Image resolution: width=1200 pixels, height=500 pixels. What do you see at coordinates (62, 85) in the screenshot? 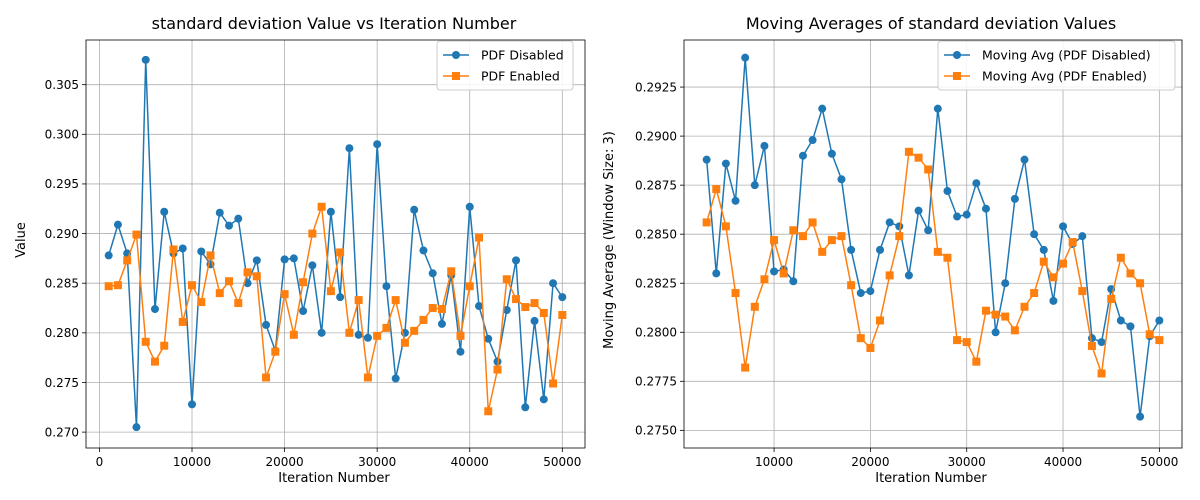
I see `y-tick-label: 0.305` at bounding box center [62, 85].